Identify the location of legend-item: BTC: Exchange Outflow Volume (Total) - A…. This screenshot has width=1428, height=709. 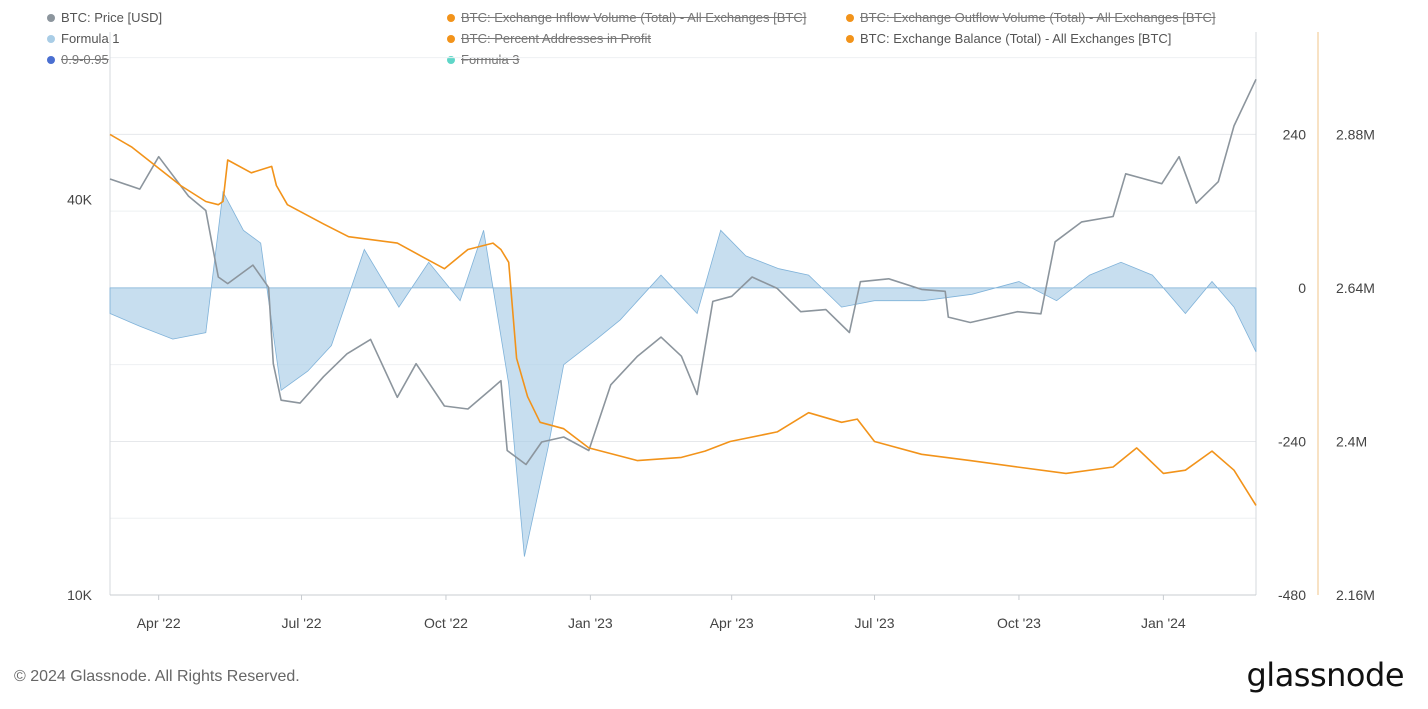
(1030, 17).